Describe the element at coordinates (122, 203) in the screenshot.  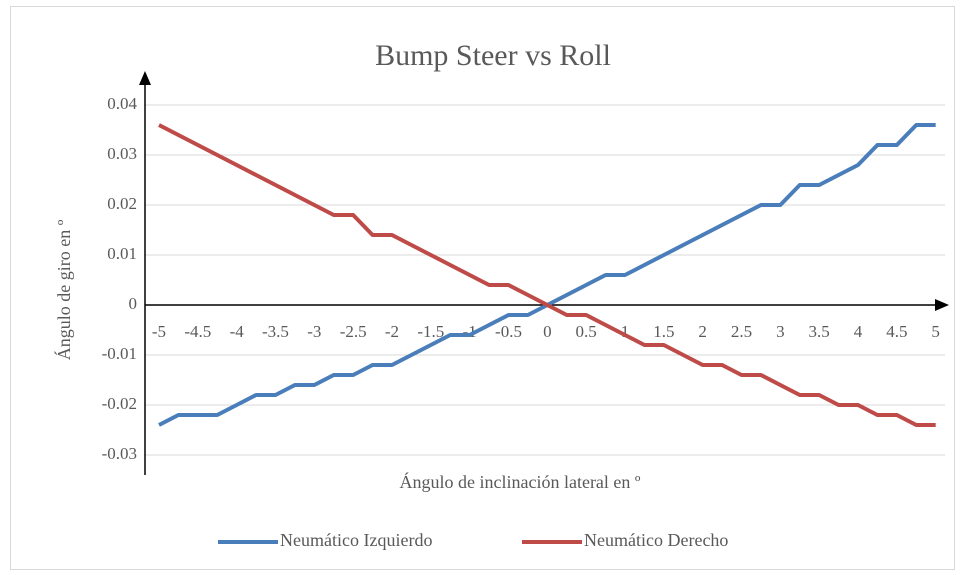
I see `y-tick-label: 0.02` at that location.